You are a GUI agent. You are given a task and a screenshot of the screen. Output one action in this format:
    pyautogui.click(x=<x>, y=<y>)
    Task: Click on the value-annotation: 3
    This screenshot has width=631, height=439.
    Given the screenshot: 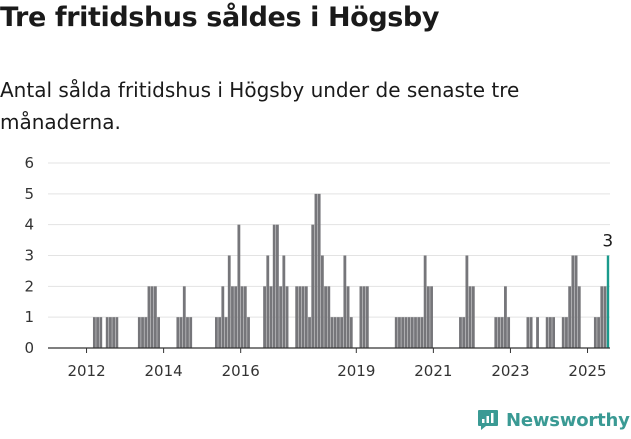 What is the action you would take?
    pyautogui.click(x=607, y=242)
    